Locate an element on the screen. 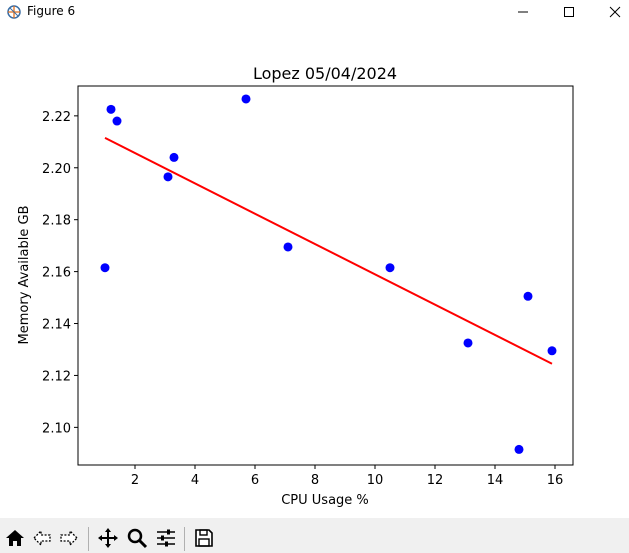 The image size is (629, 553). zoom-button is located at coordinates (137, 538).